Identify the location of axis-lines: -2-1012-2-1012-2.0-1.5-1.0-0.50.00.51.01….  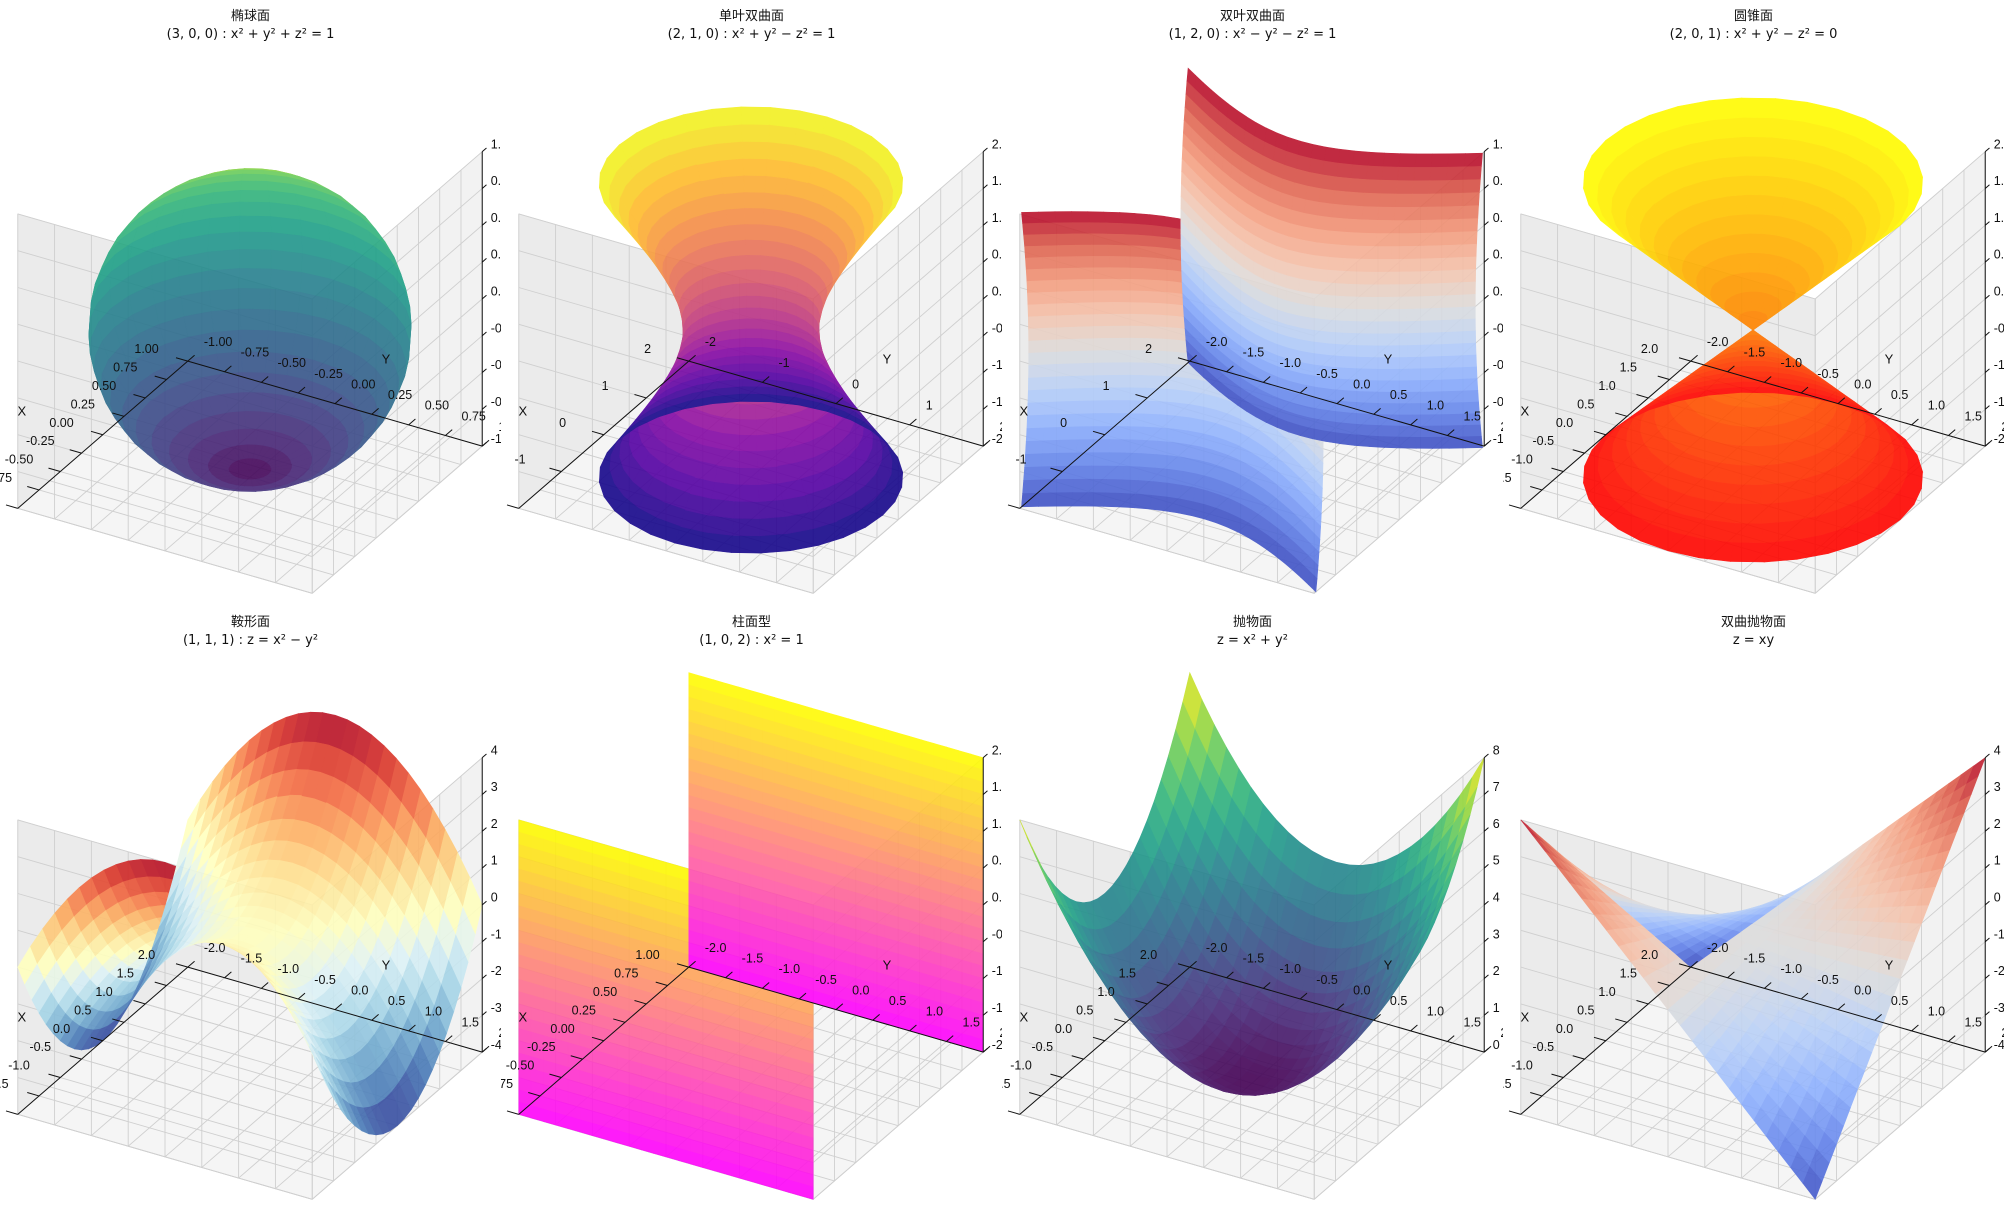
(754, 323).